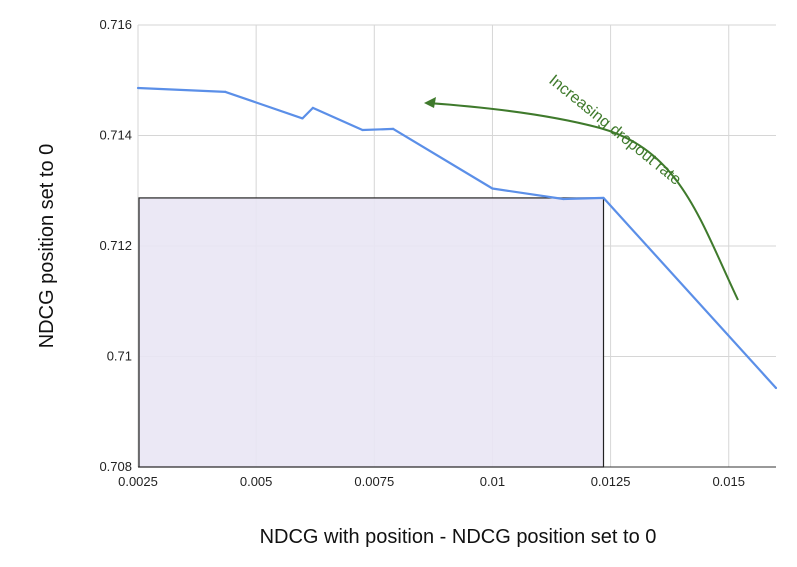 The image size is (797, 567). Describe the element at coordinates (115, 466) in the screenshot. I see `y-tick-label: 0.708` at that location.